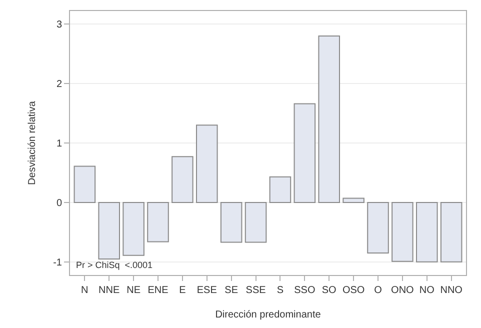 This screenshot has height=328, width=481. I want to click on x-tick-label: E, so click(182, 290).